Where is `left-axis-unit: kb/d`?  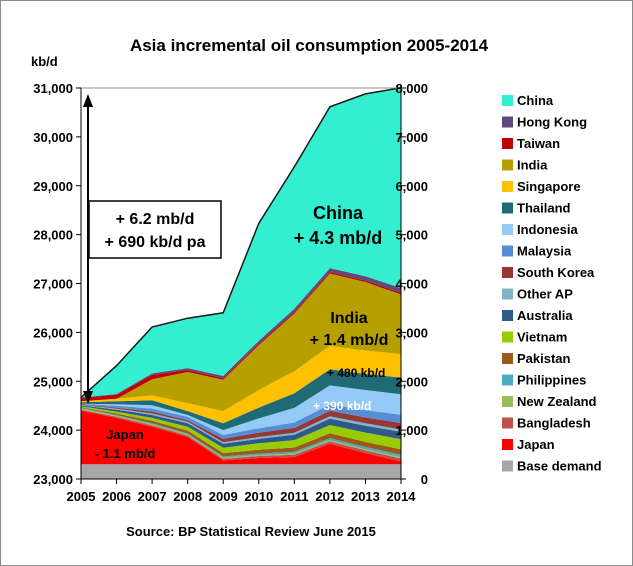
left-axis-unit: kb/d is located at coordinates (44, 61).